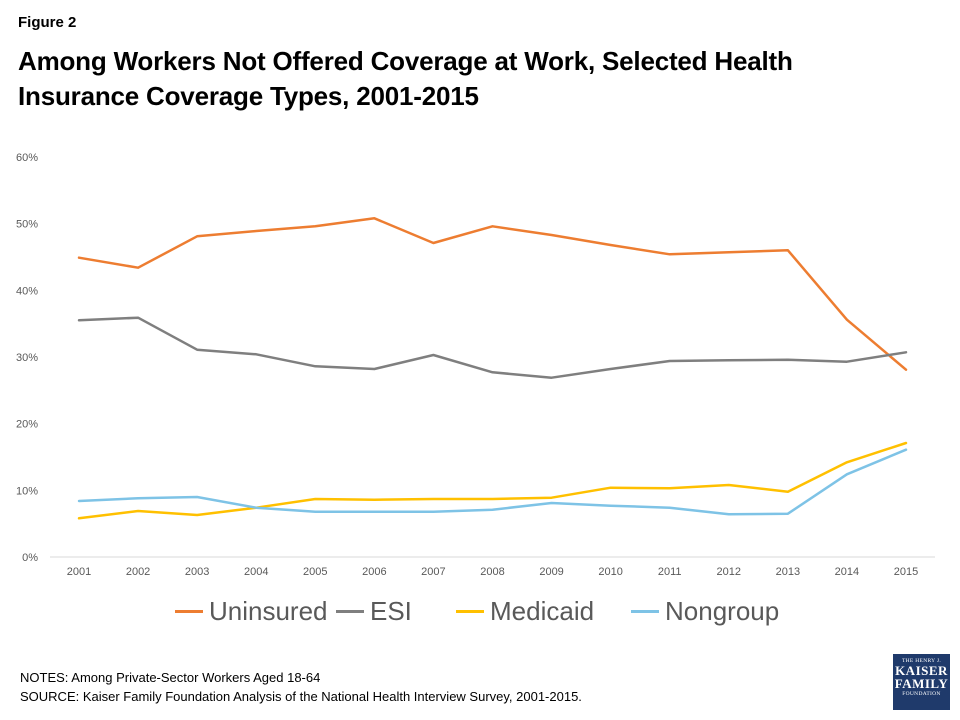 This screenshot has height=720, width=960. Describe the element at coordinates (374, 572) in the screenshot. I see `x-tick-label: 2006` at that location.